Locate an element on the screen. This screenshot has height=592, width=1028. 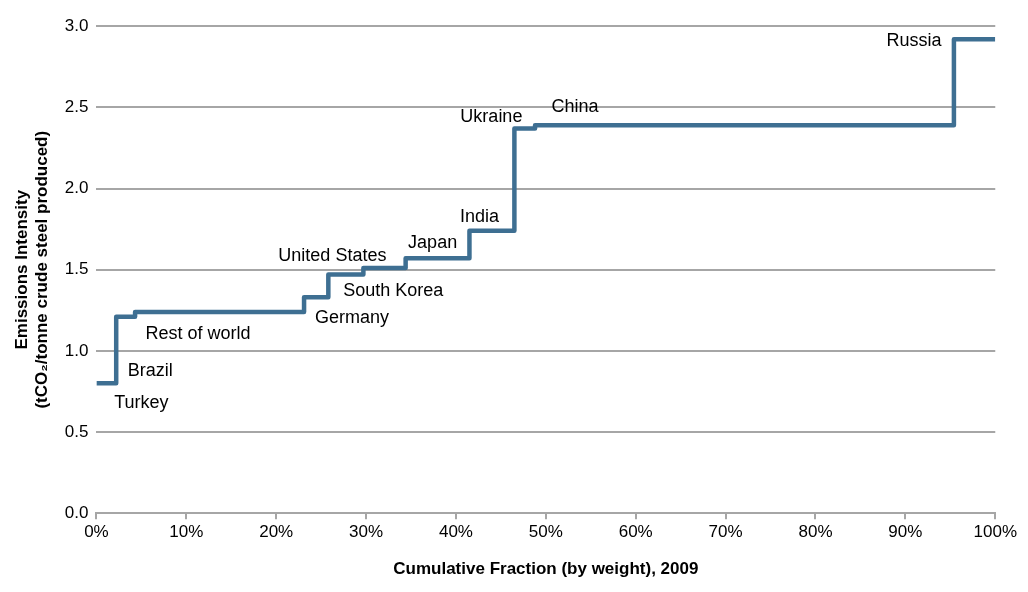
x-tick-label: 80% is located at coordinates (815, 532).